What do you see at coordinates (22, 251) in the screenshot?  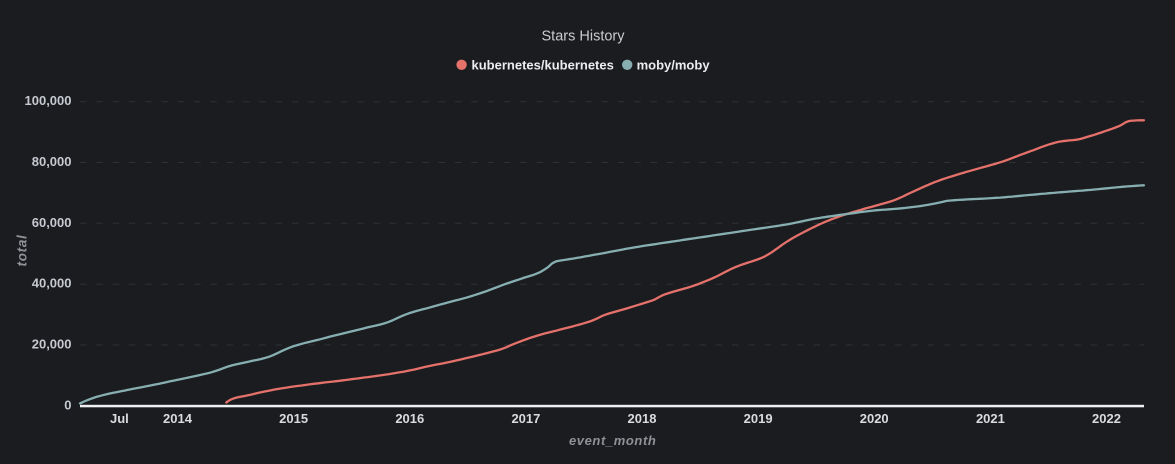 I see `svg-text: total` at bounding box center [22, 251].